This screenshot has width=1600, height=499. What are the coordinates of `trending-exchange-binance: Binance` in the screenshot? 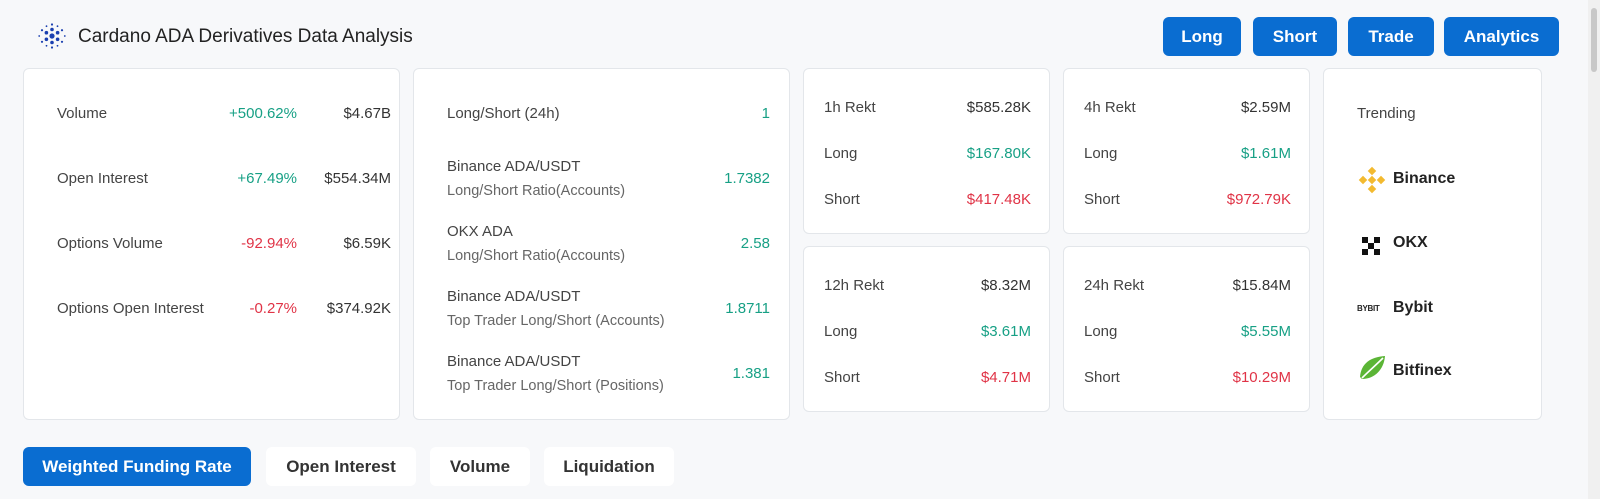 It's located at (1424, 178).